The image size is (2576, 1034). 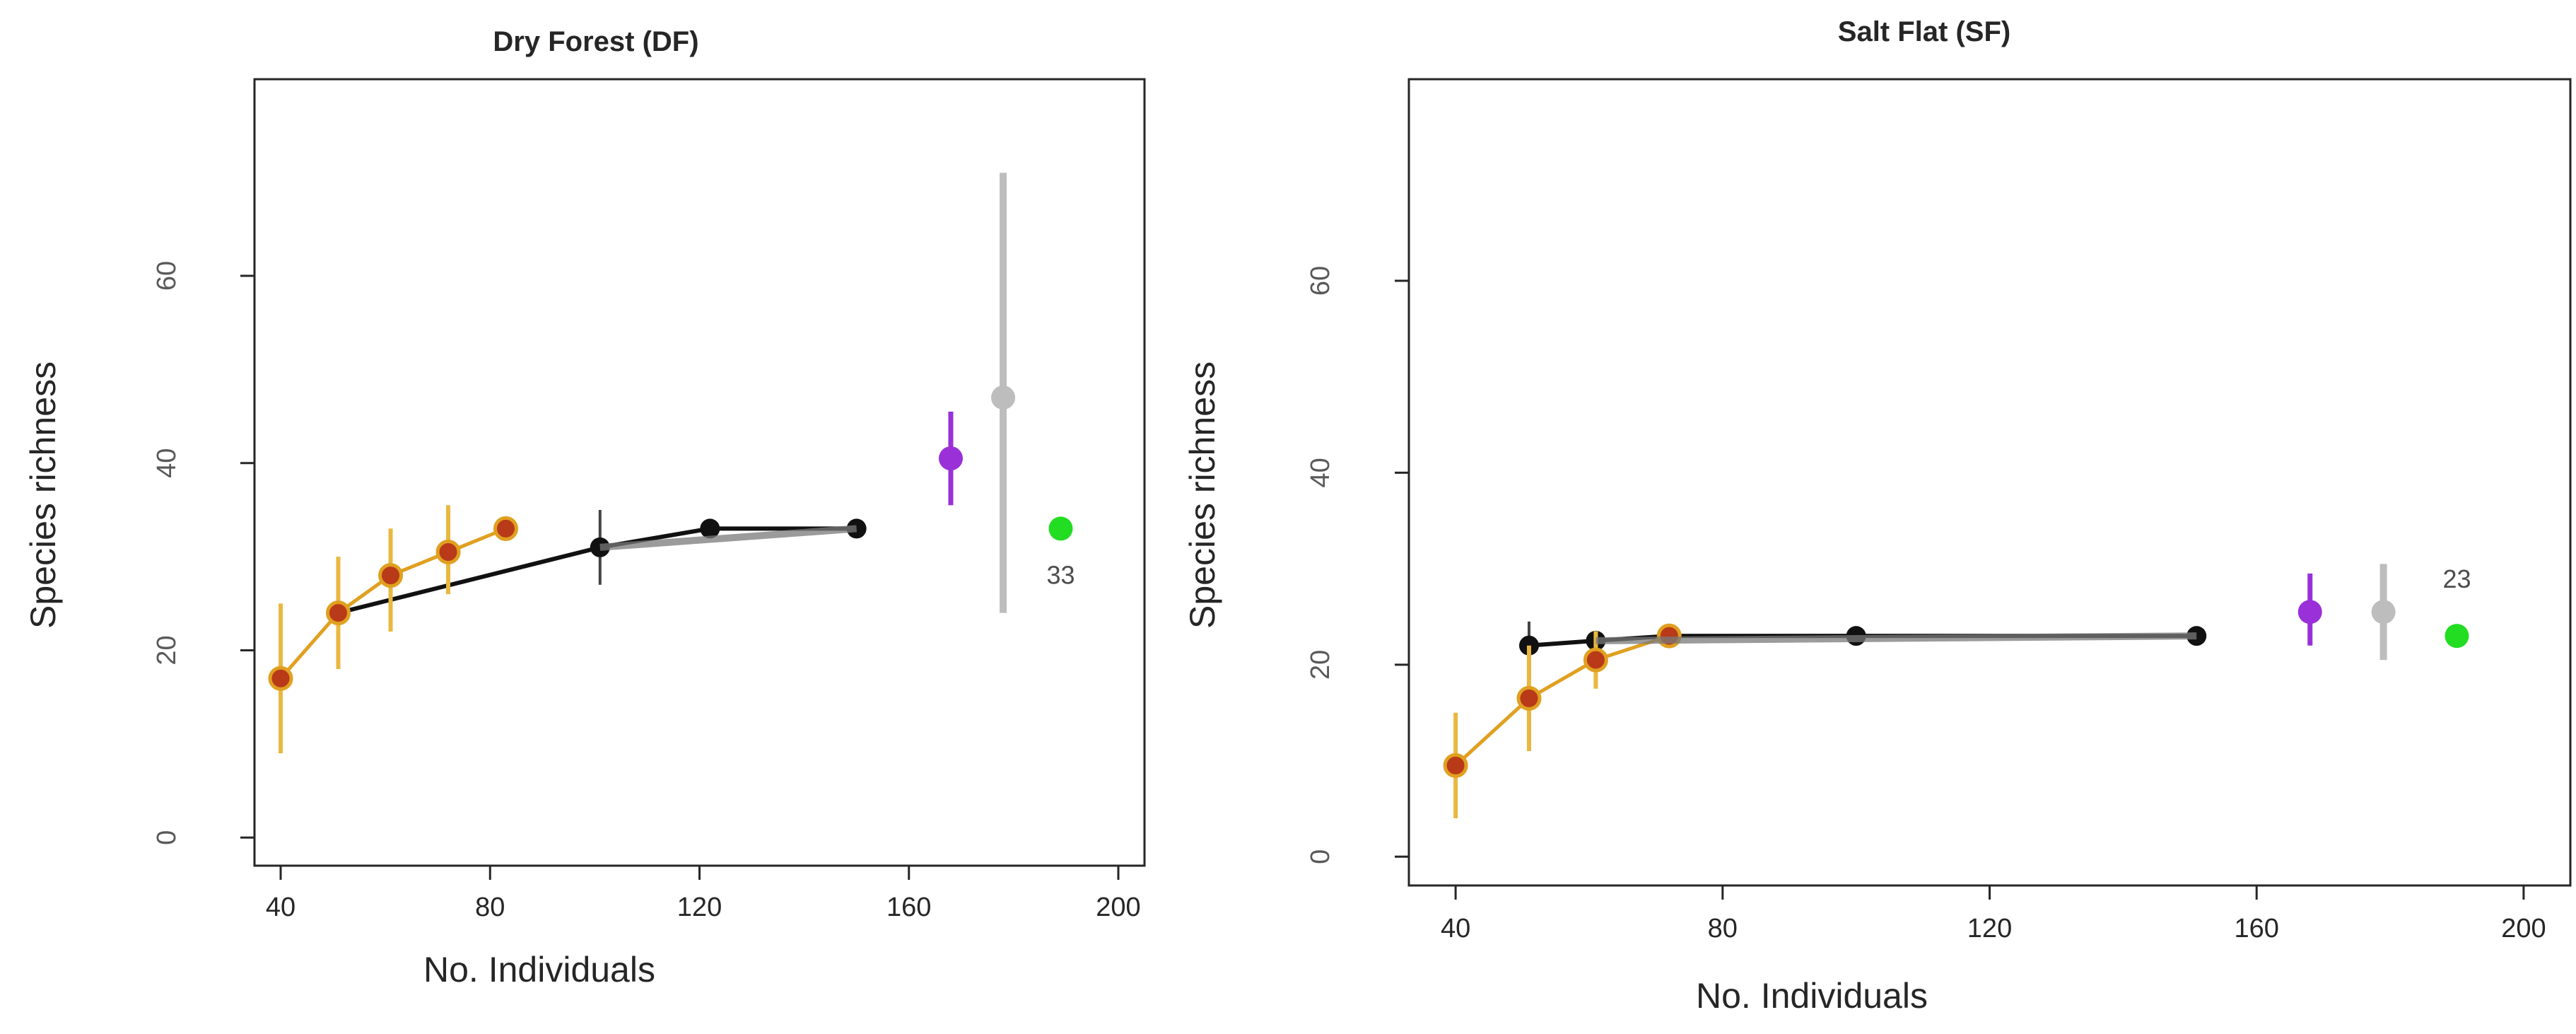 I want to click on observed-richness-label: 23, so click(x=2457, y=578).